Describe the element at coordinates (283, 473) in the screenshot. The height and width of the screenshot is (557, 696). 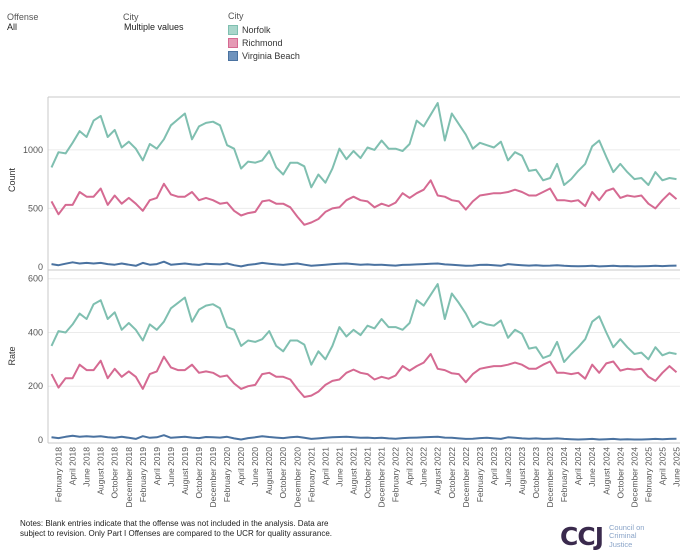
I see `x-tick-label: October 2020` at that location.